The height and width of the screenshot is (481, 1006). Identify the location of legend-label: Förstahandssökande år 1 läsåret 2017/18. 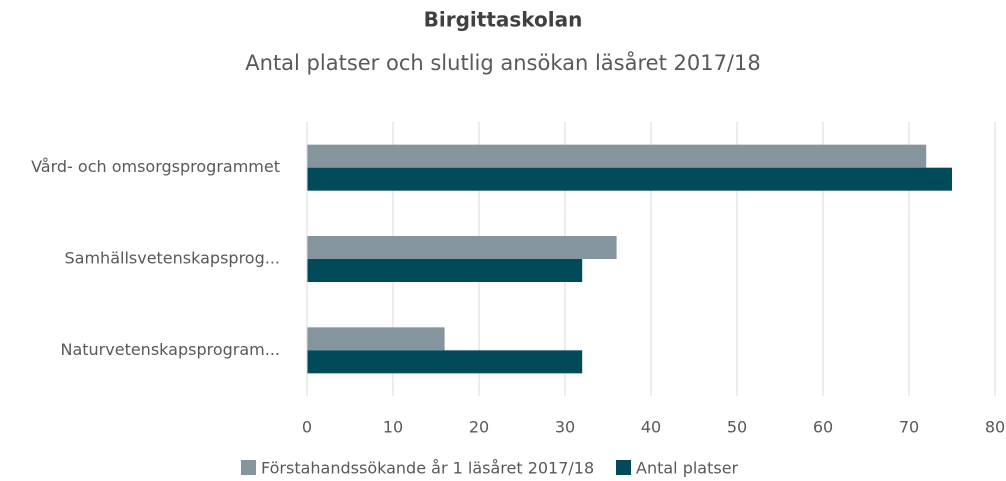
(427, 468).